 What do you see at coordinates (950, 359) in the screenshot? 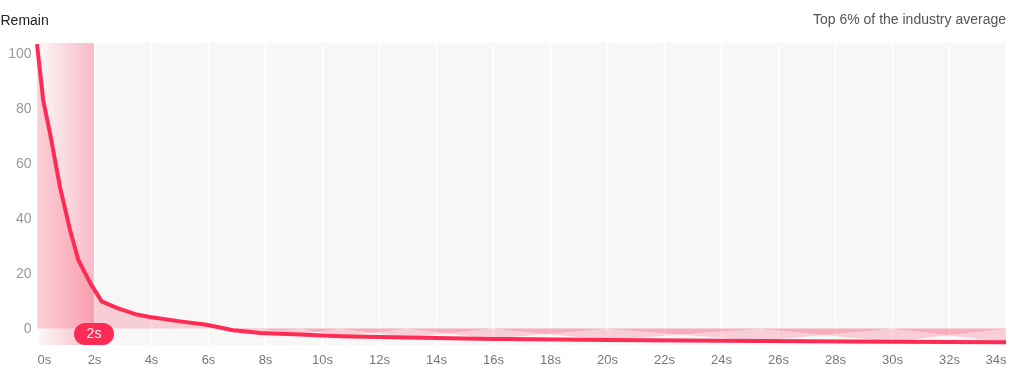
I see `x-tick-label: 32s` at bounding box center [950, 359].